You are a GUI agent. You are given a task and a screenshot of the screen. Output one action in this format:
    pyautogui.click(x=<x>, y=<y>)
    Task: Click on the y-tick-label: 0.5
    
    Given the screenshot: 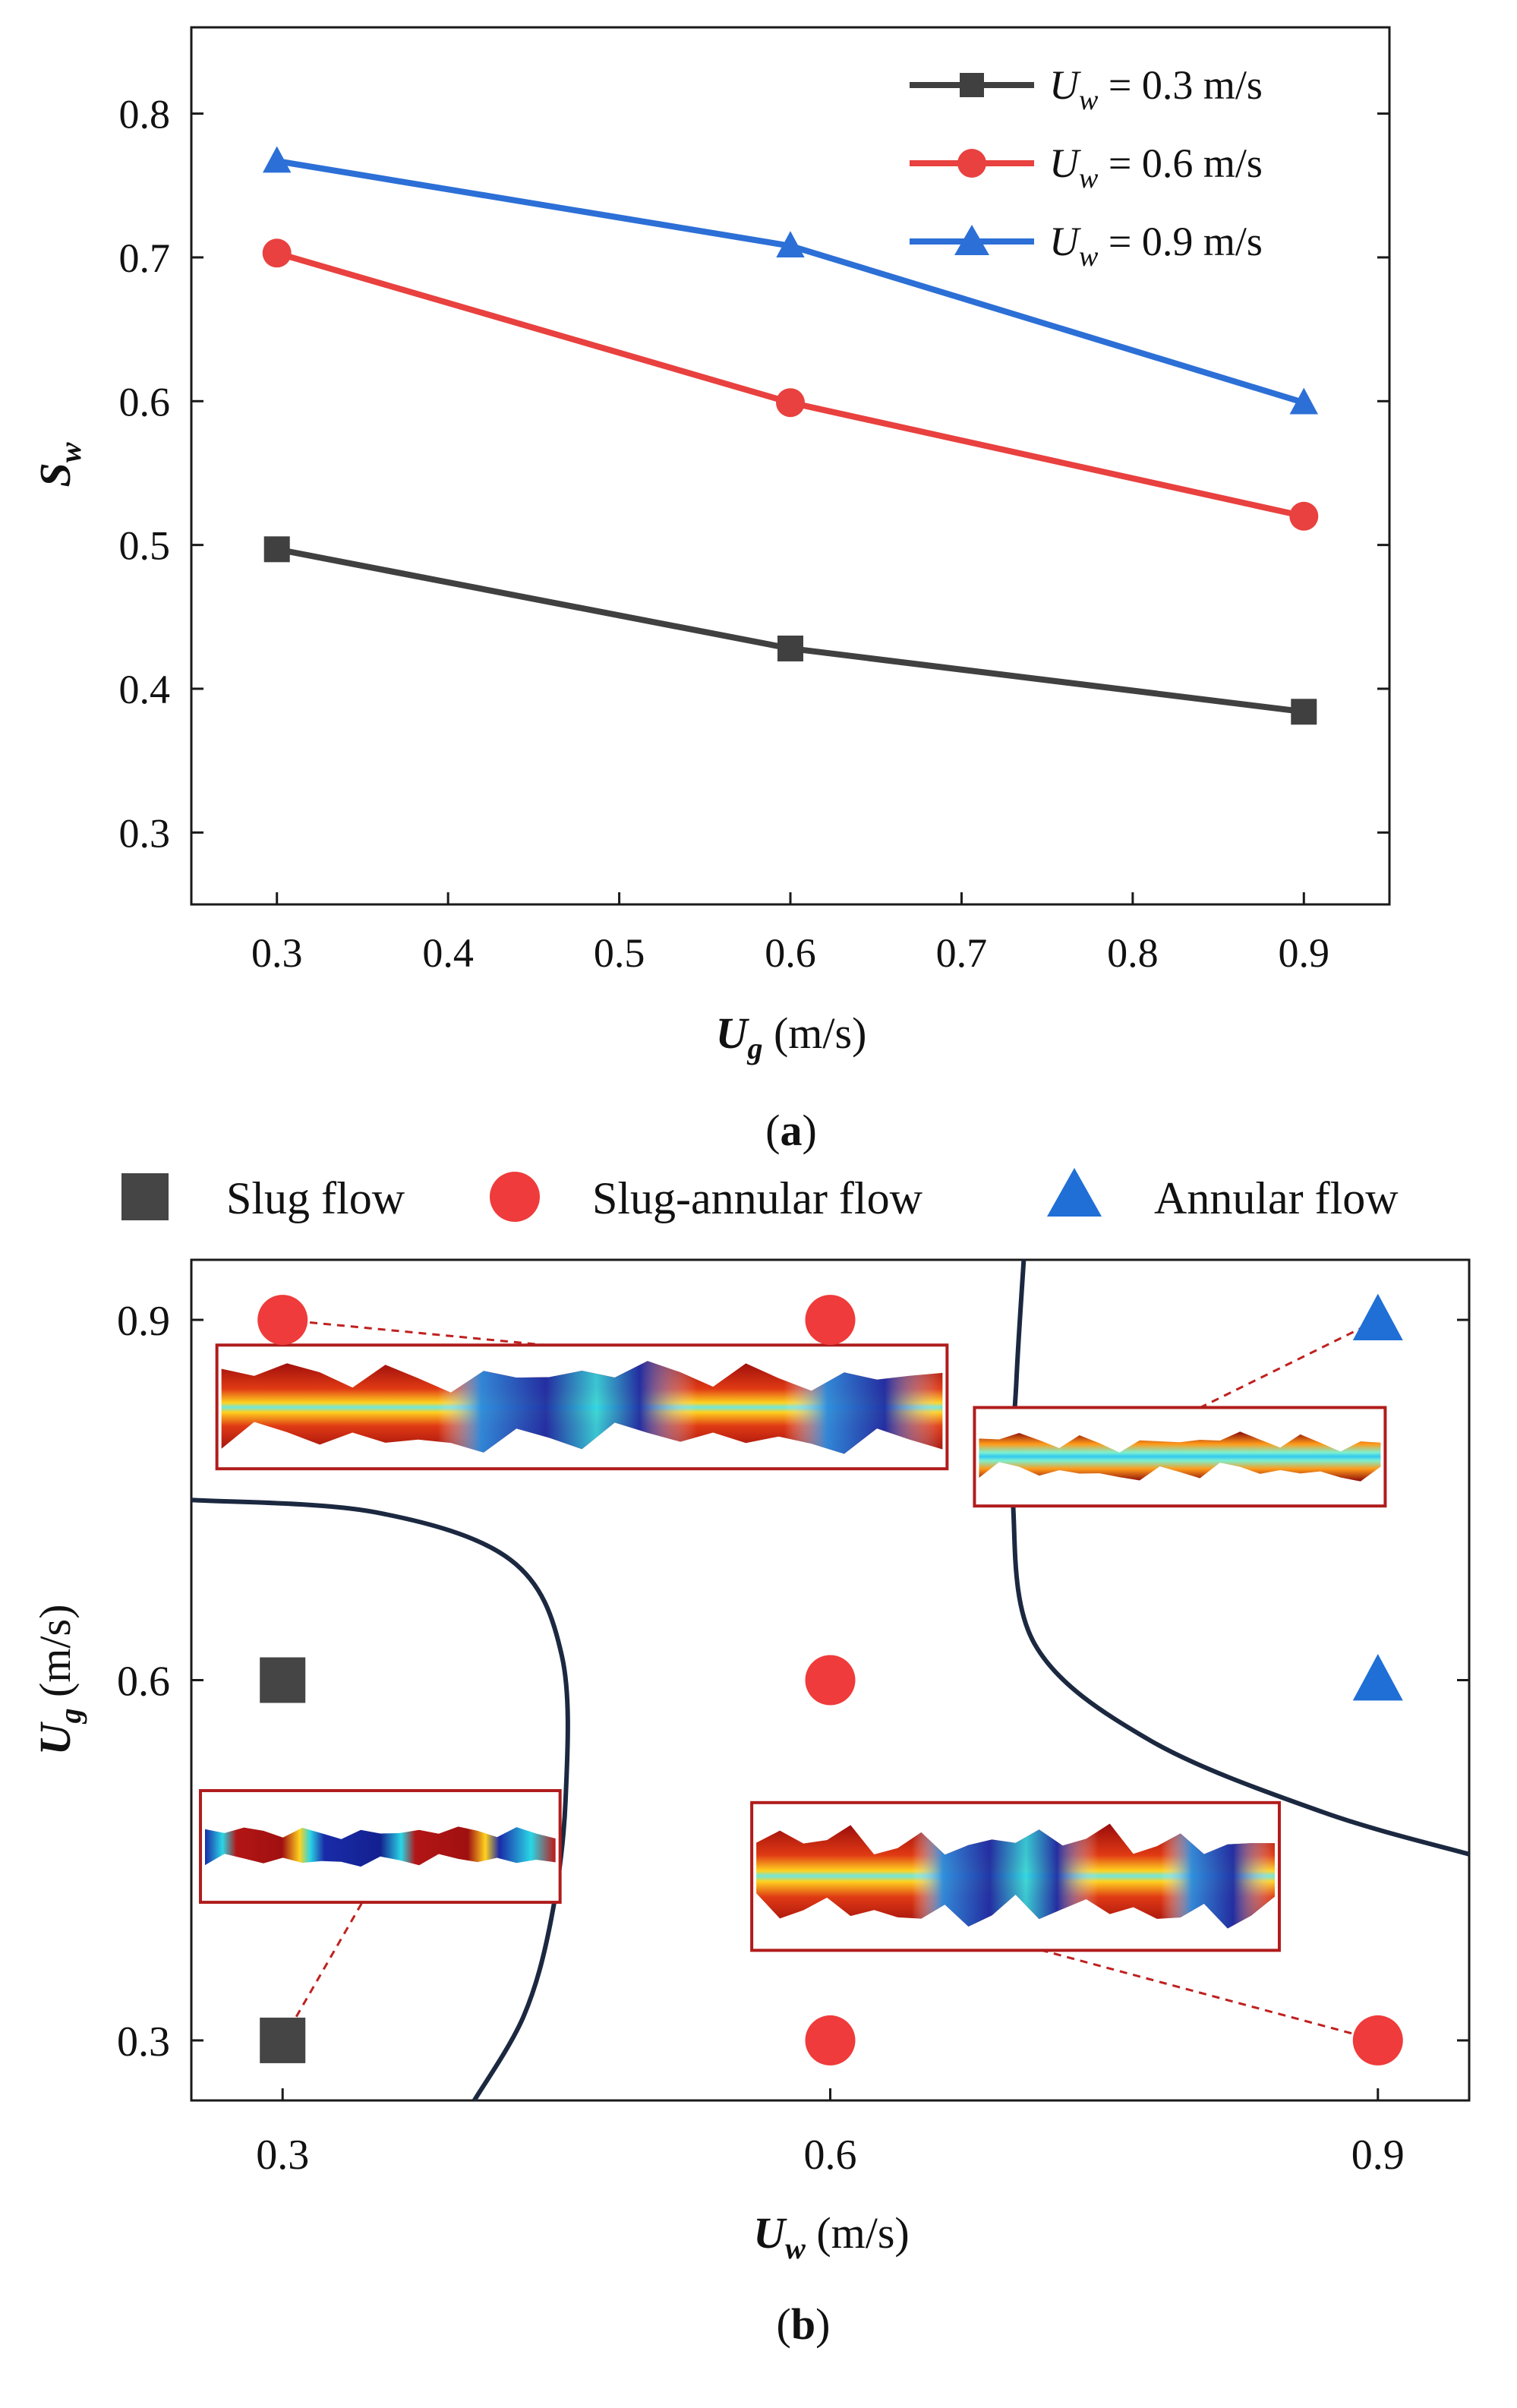 What is the action you would take?
    pyautogui.click(x=145, y=546)
    